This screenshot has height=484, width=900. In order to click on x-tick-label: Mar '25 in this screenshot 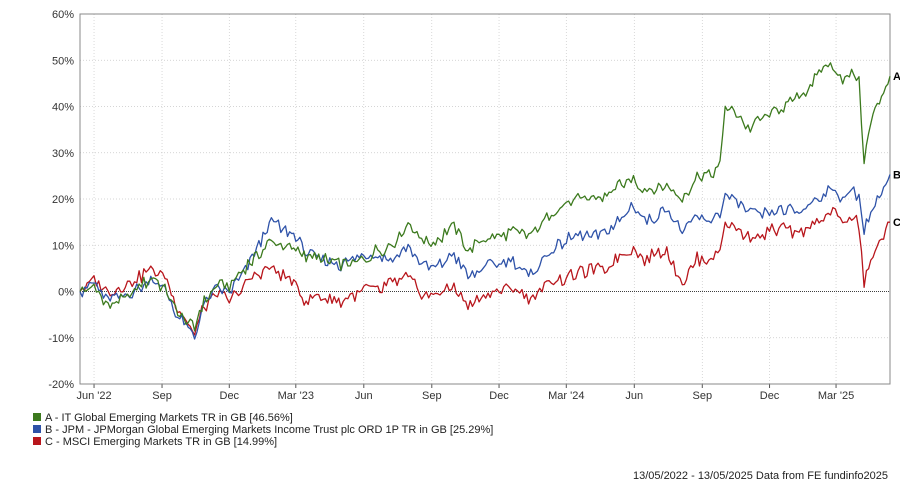, I will do `click(836, 396)`.